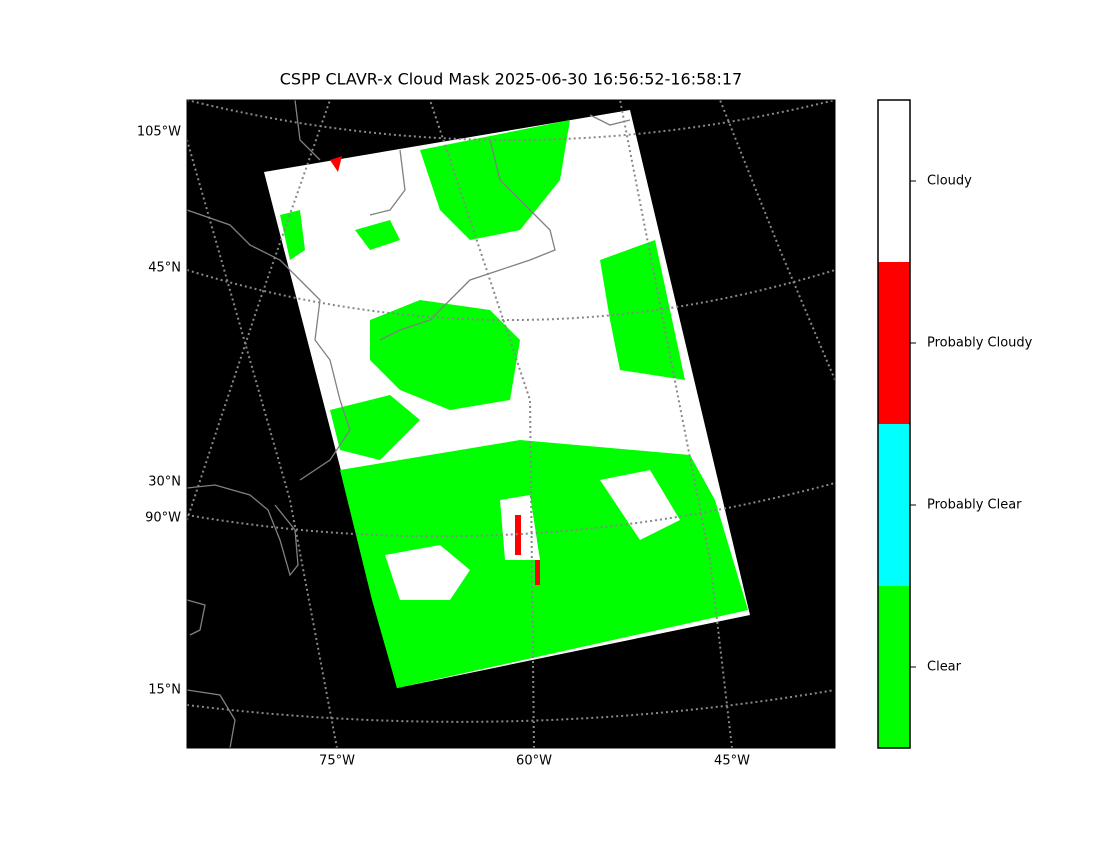 This screenshot has height=844, width=1120. I want to click on lat-lon-label: 30°N, so click(164, 482).